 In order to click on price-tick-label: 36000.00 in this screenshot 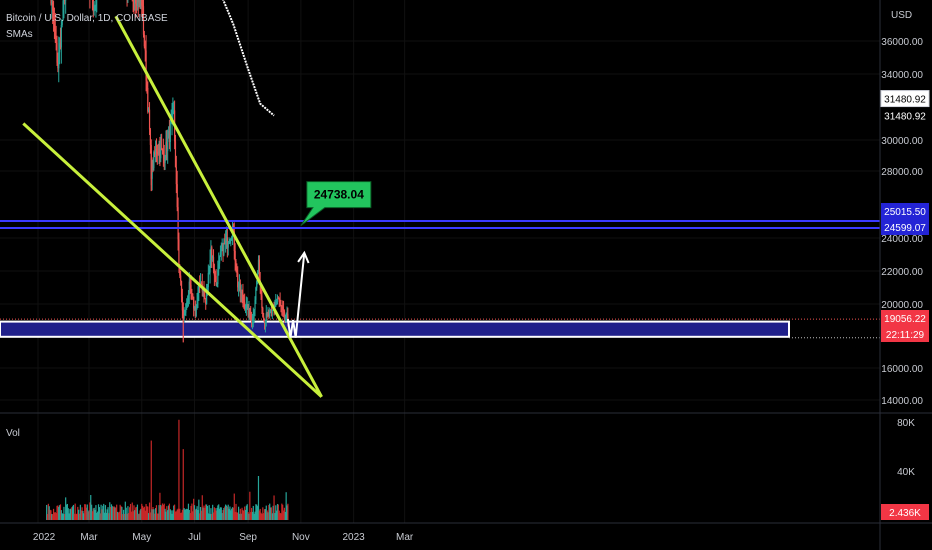, I will do `click(902, 42)`.